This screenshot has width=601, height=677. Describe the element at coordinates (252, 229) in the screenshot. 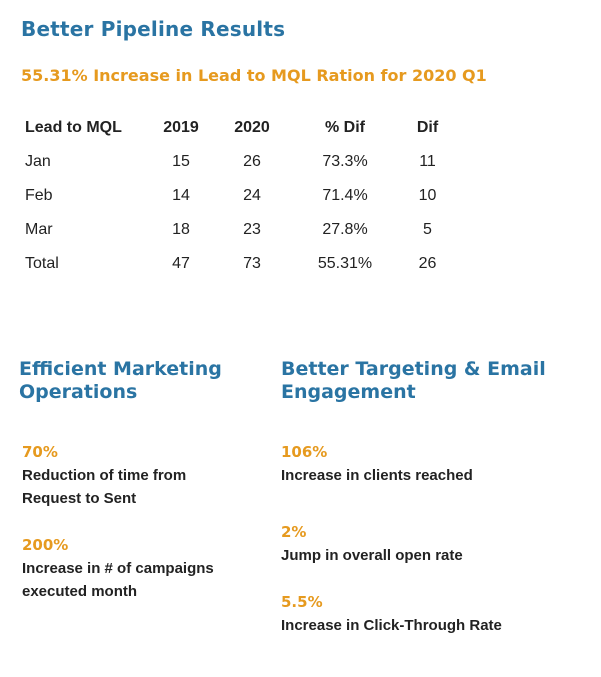

I see `table-cell-2020: 23` at that location.